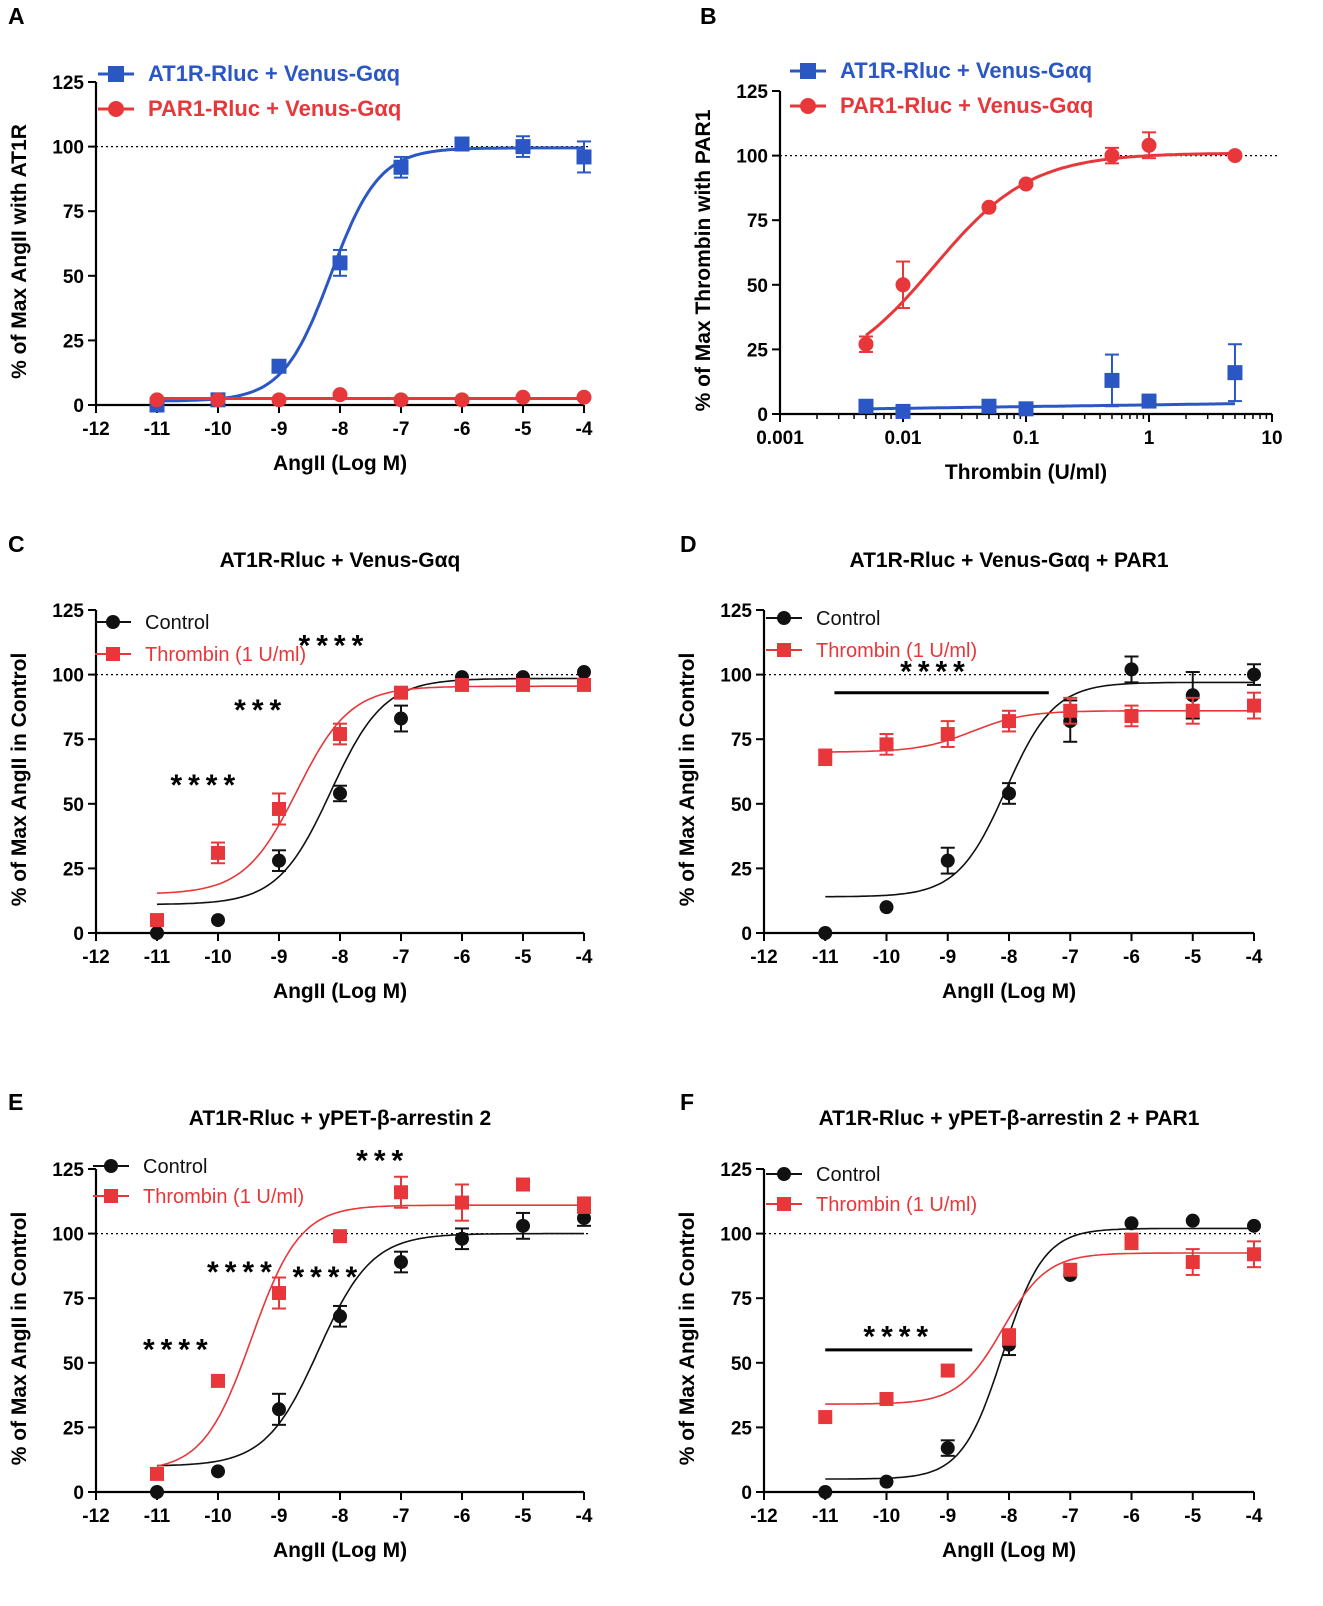 The width and height of the screenshot is (1323, 1606). I want to click on chart-title: AT1R-Rluc + yPET-β-arrestin 2 + PAR1, so click(1009, 1118).